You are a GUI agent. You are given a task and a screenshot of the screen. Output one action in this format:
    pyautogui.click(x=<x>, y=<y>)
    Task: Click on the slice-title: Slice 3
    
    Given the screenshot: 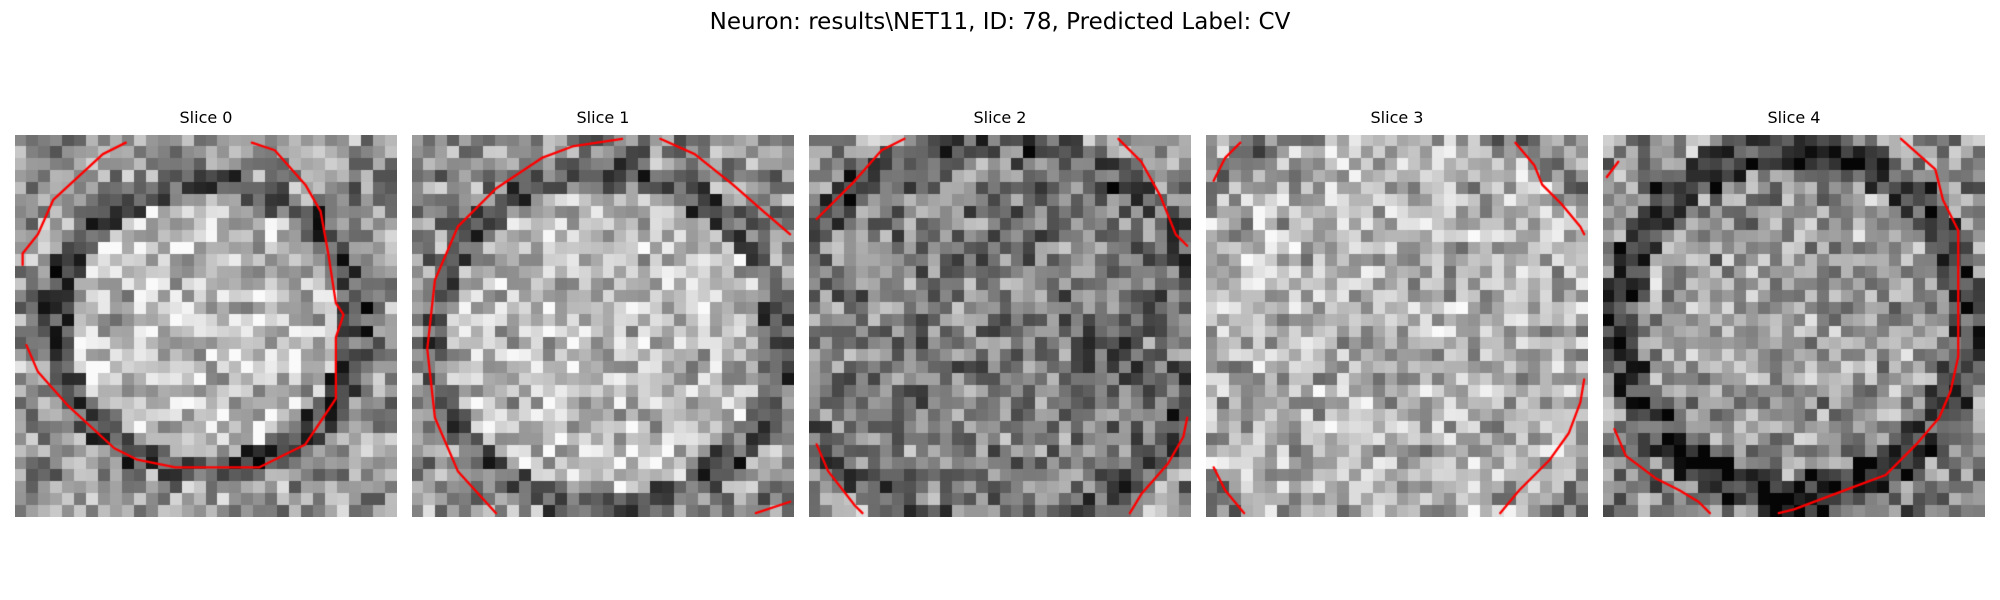 What is the action you would take?
    pyautogui.click(x=1397, y=117)
    